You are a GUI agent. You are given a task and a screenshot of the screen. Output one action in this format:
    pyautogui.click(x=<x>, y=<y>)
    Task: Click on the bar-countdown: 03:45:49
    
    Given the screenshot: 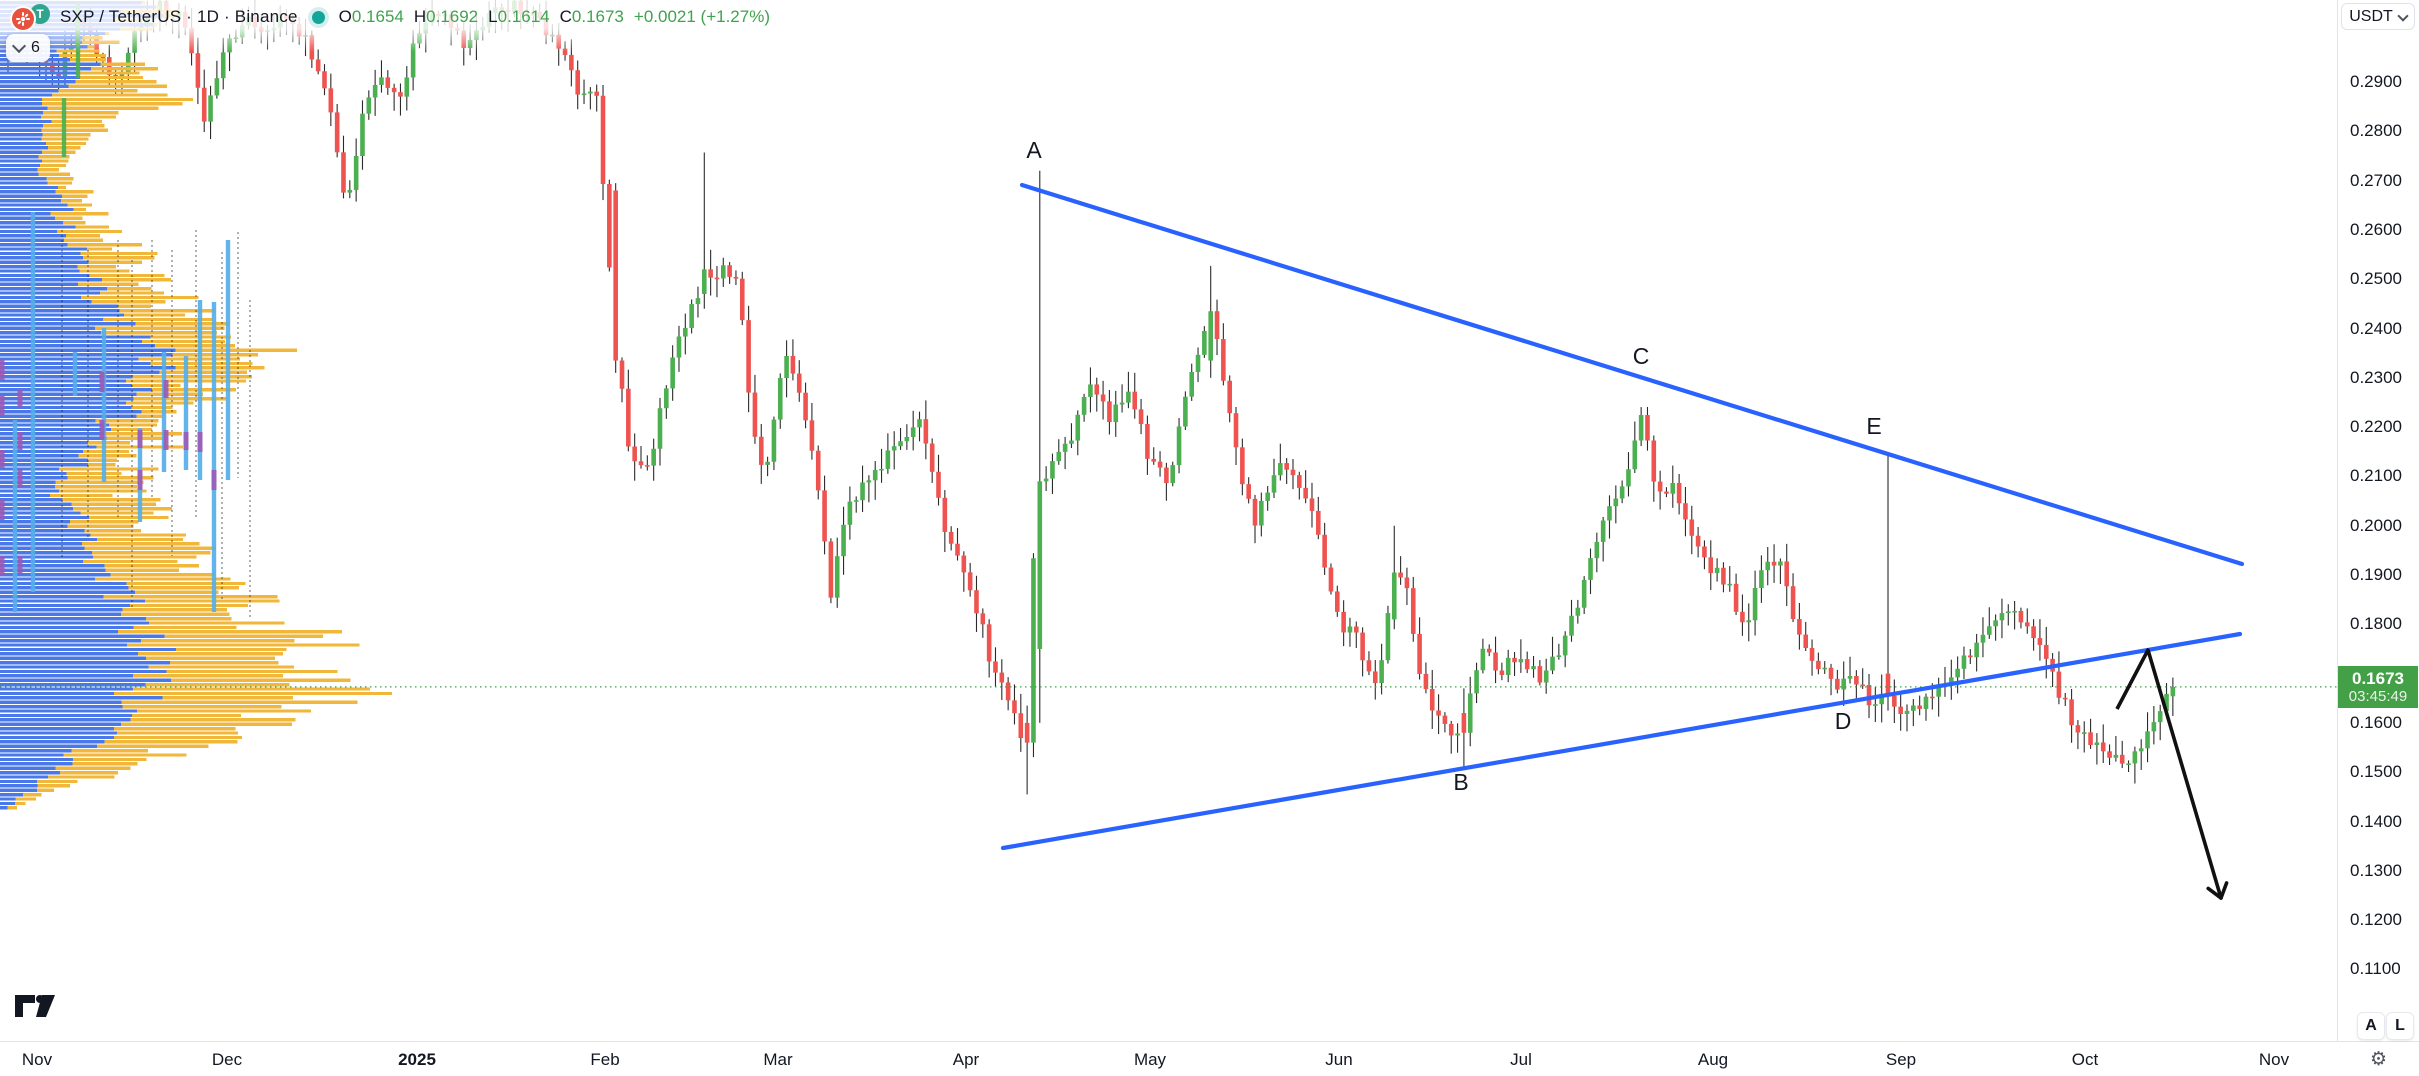 What is the action you would take?
    pyautogui.click(x=2378, y=697)
    